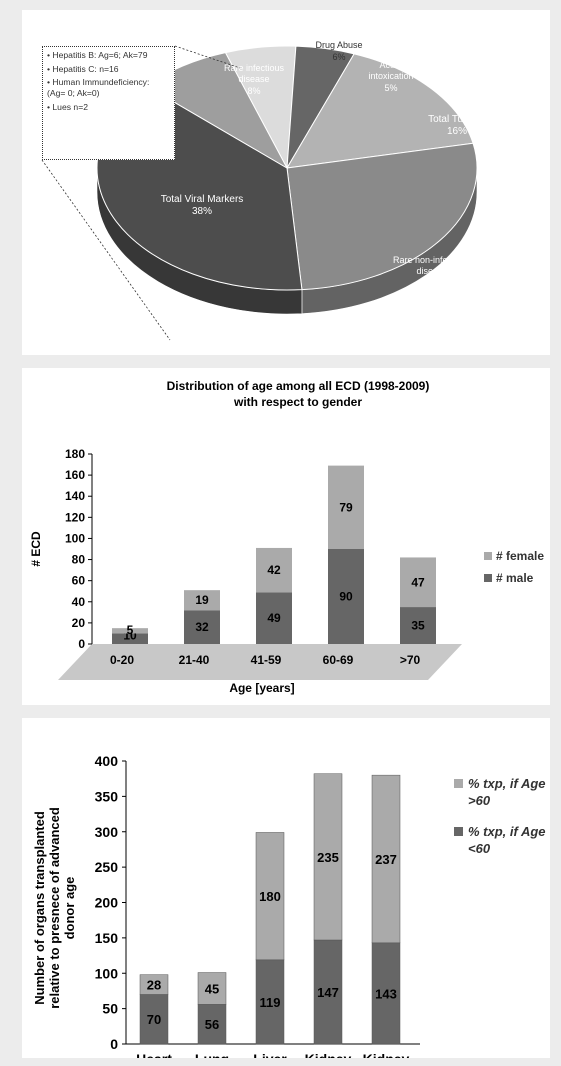 The height and width of the screenshot is (1066, 561). What do you see at coordinates (212, 1054) in the screenshot?
I see `x-tick-label: Lung` at bounding box center [212, 1054].